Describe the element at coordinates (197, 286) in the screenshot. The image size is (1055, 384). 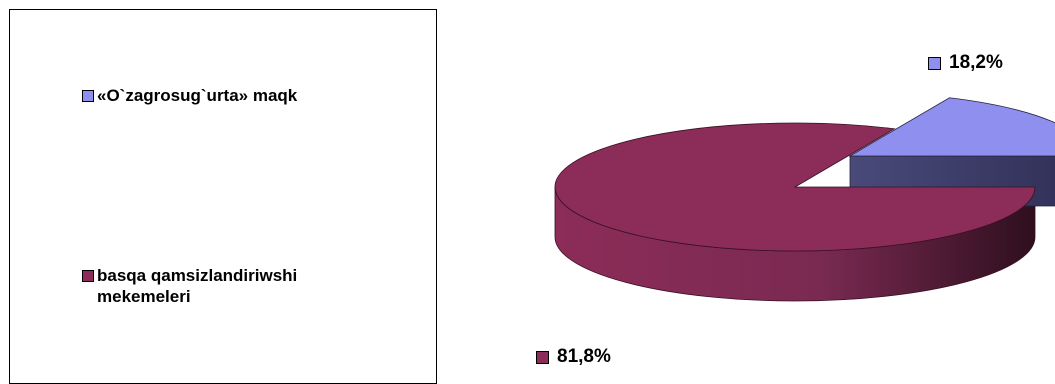
I see `legend-label: basqa qamsizlandiriwshi mekemeleri` at that location.